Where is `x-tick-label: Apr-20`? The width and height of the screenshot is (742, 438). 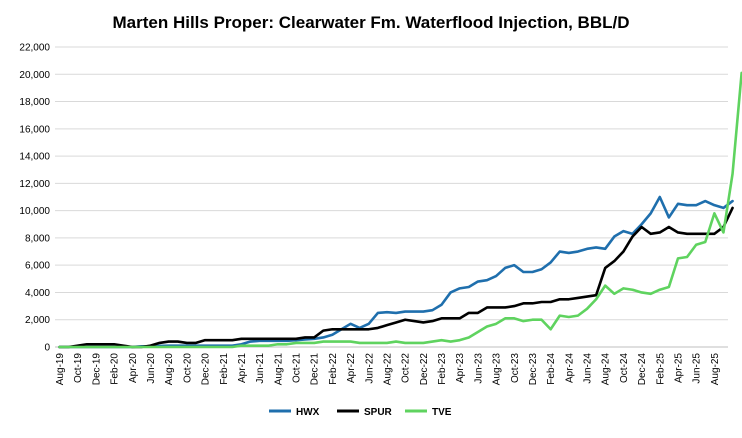
x-tick-label: Apr-20 is located at coordinates (133, 368).